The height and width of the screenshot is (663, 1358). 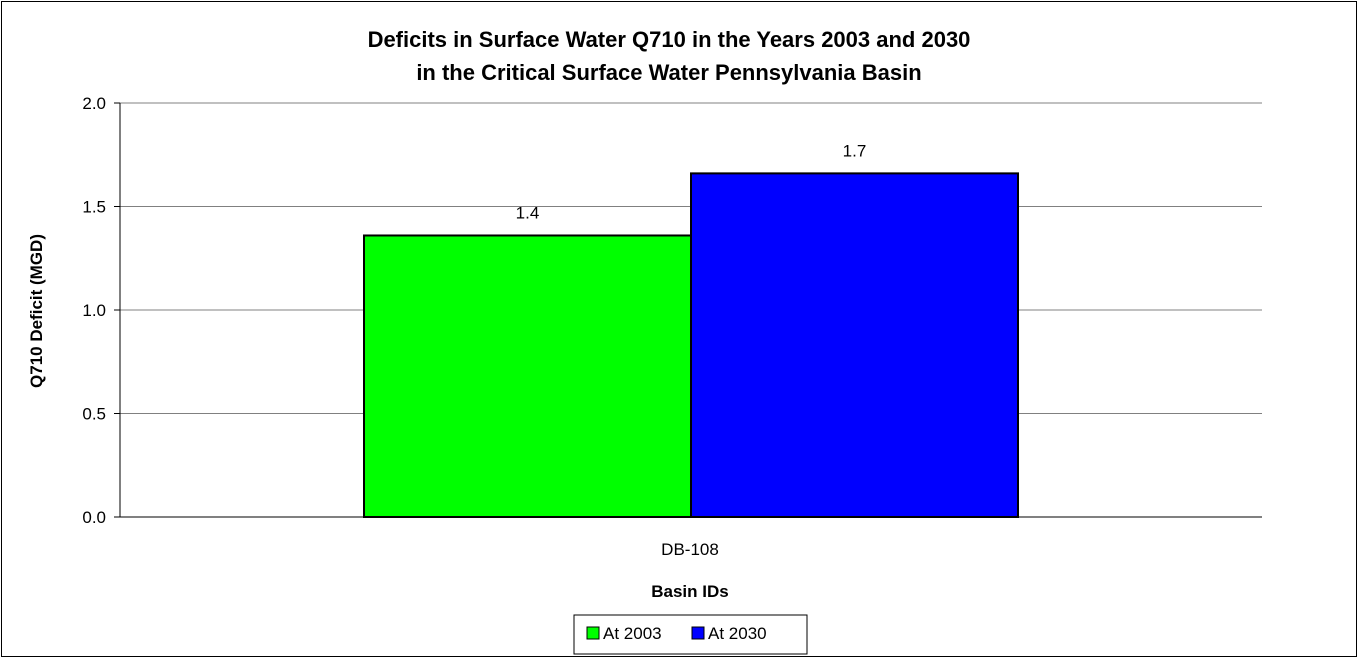 I want to click on y-tick-labels: 0.0 0.5 1.0 1.5 2.0, so click(x=101, y=310).